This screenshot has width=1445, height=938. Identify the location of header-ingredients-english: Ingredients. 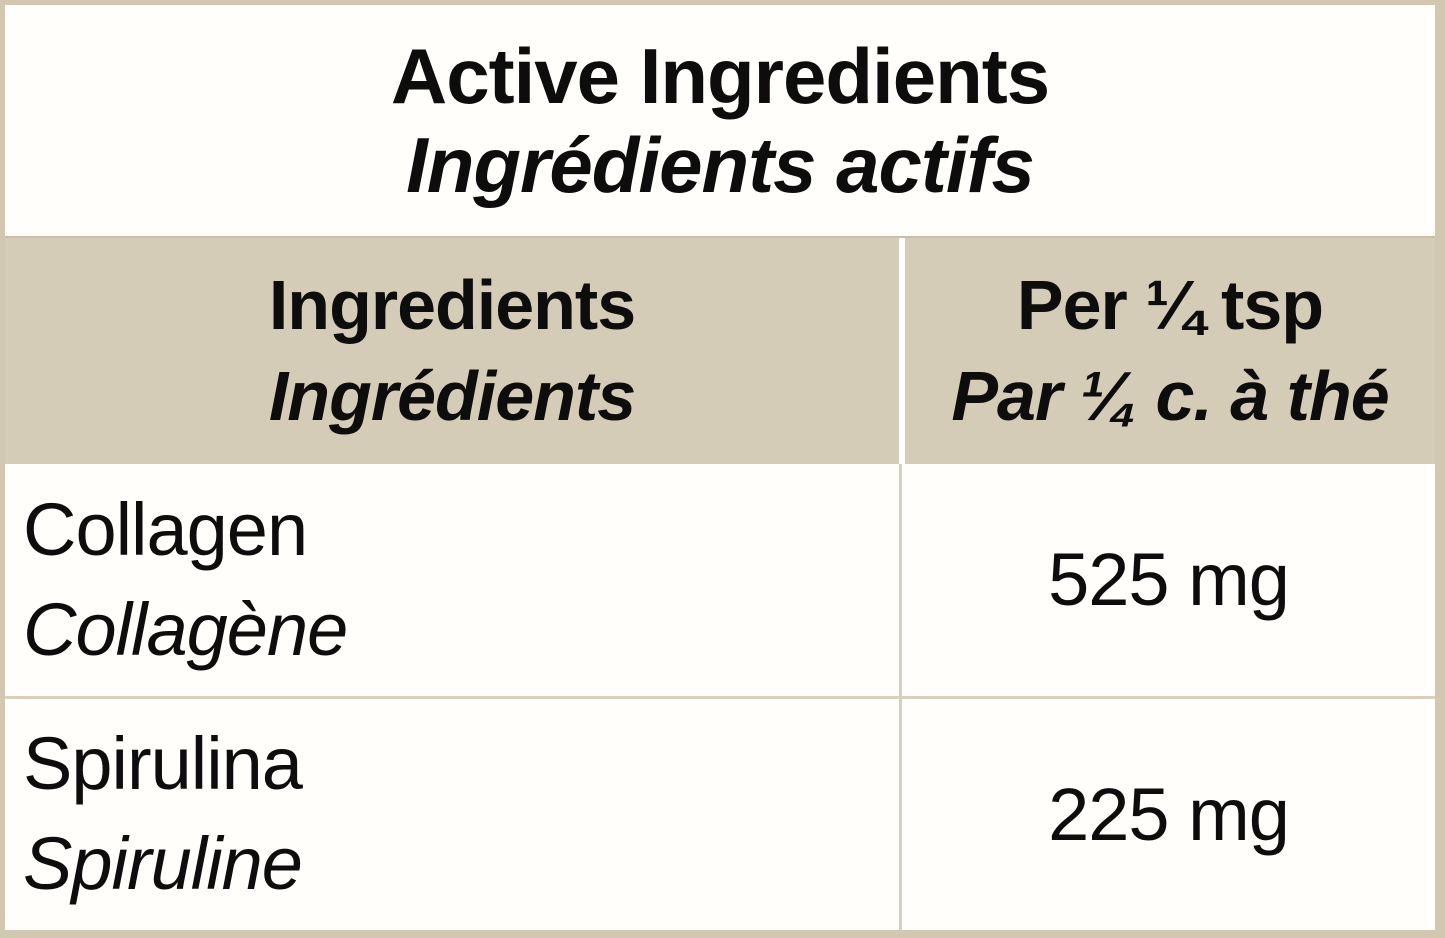
(452, 305).